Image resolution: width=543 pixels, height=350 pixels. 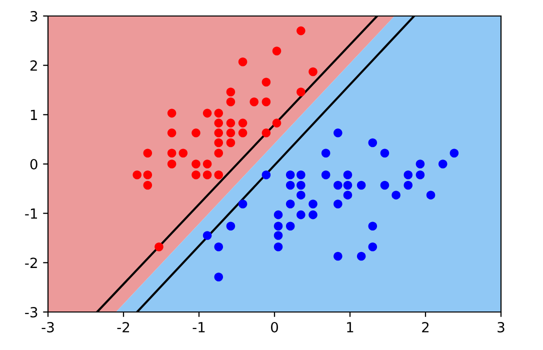 I want to click on x-tick-label: 0, so click(x=274, y=327).